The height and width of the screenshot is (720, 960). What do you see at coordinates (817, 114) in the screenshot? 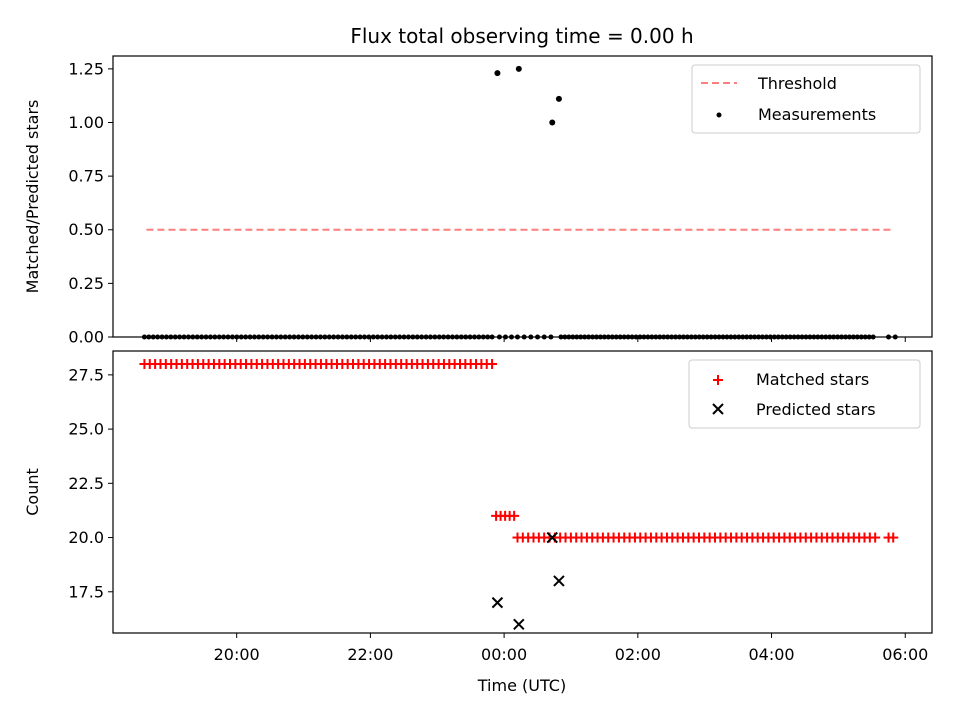
I see `legend-measurements-label: Measurements` at bounding box center [817, 114].